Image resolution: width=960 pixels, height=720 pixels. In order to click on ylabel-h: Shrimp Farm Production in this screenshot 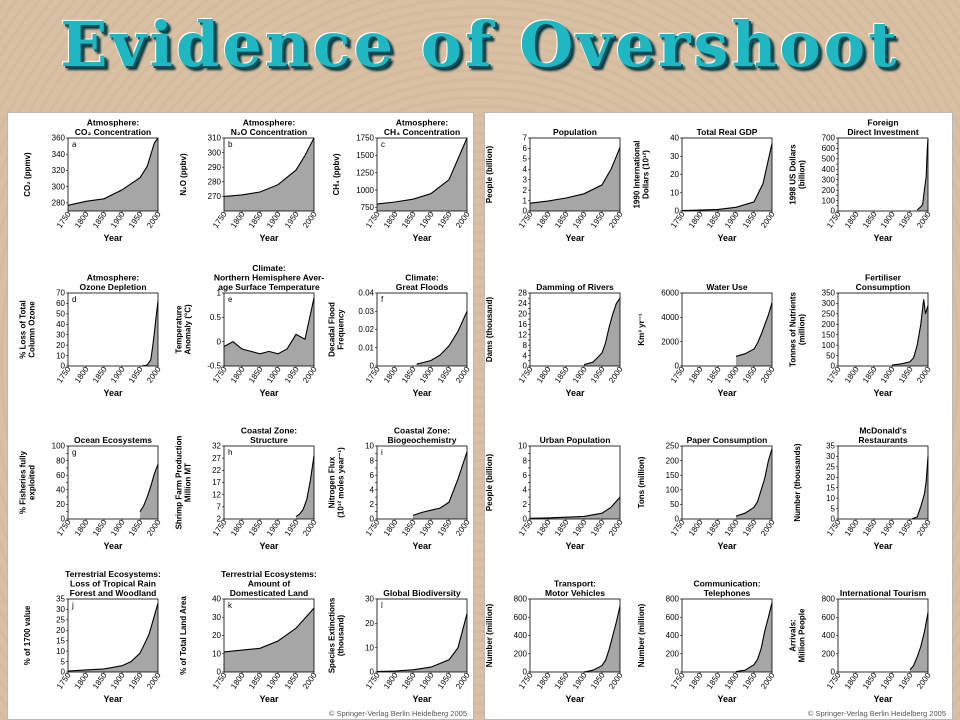, I will do `click(179, 483)`.